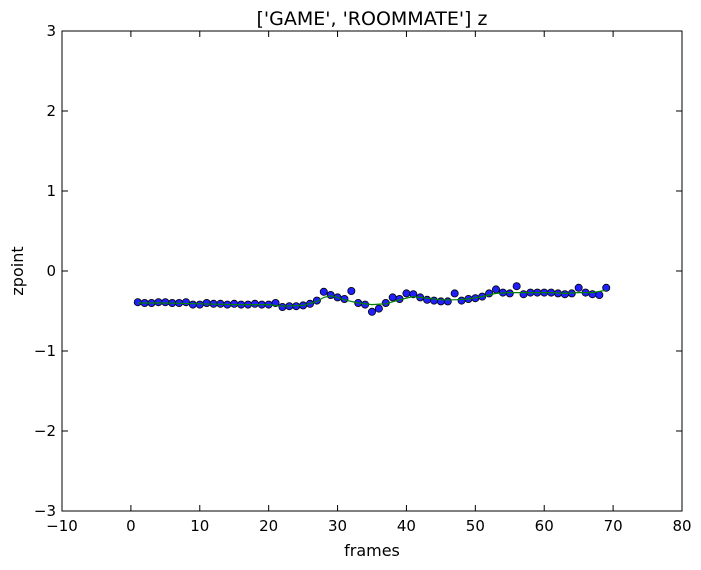 This screenshot has width=701, height=570. I want to click on x-tick-label: 40, so click(406, 526).